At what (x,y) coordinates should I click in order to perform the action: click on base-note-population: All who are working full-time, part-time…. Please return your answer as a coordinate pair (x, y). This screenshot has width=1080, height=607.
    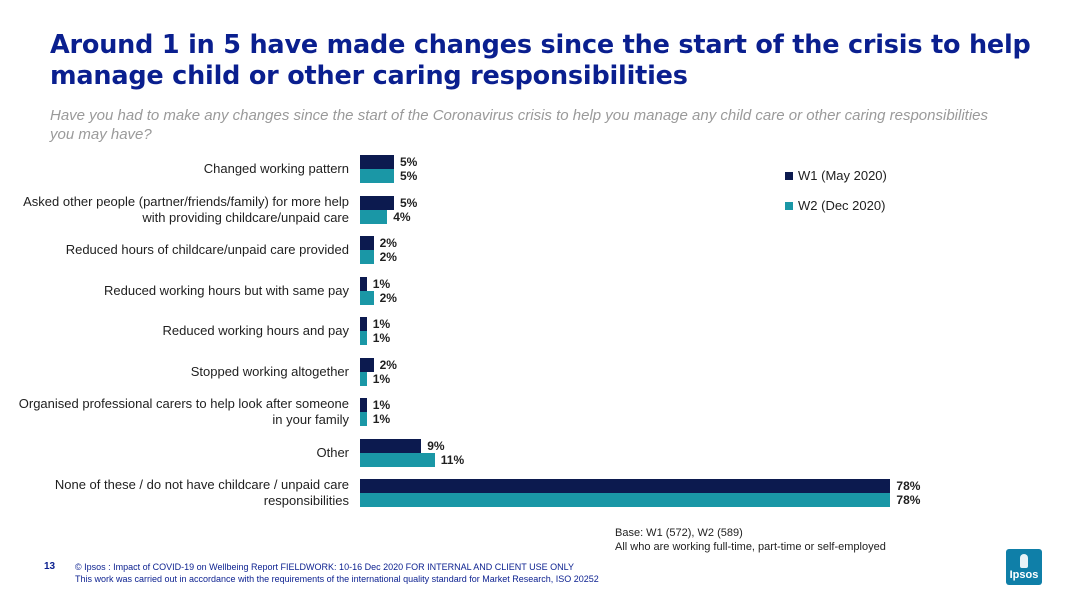
    Looking at the image, I should click on (750, 547).